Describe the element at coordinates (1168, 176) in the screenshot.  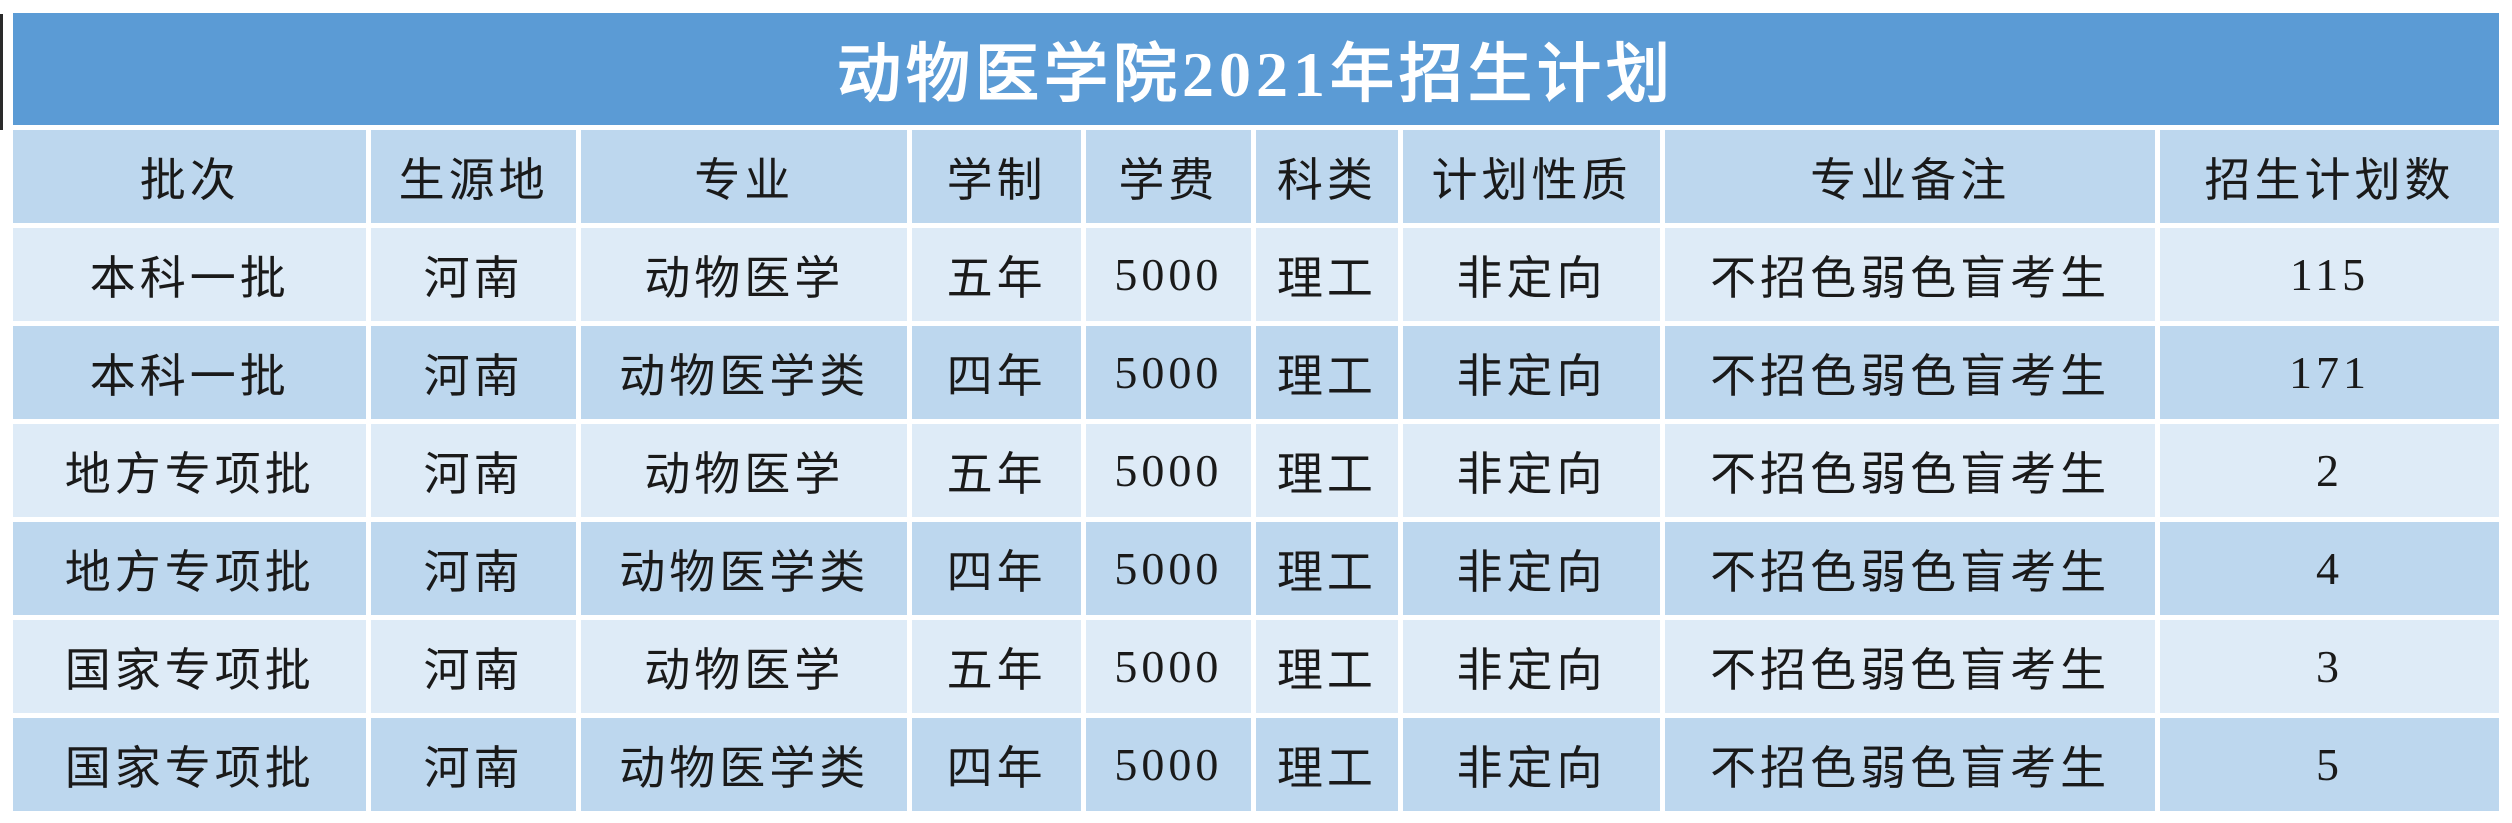
I see `column-header-tuition: 学费` at that location.